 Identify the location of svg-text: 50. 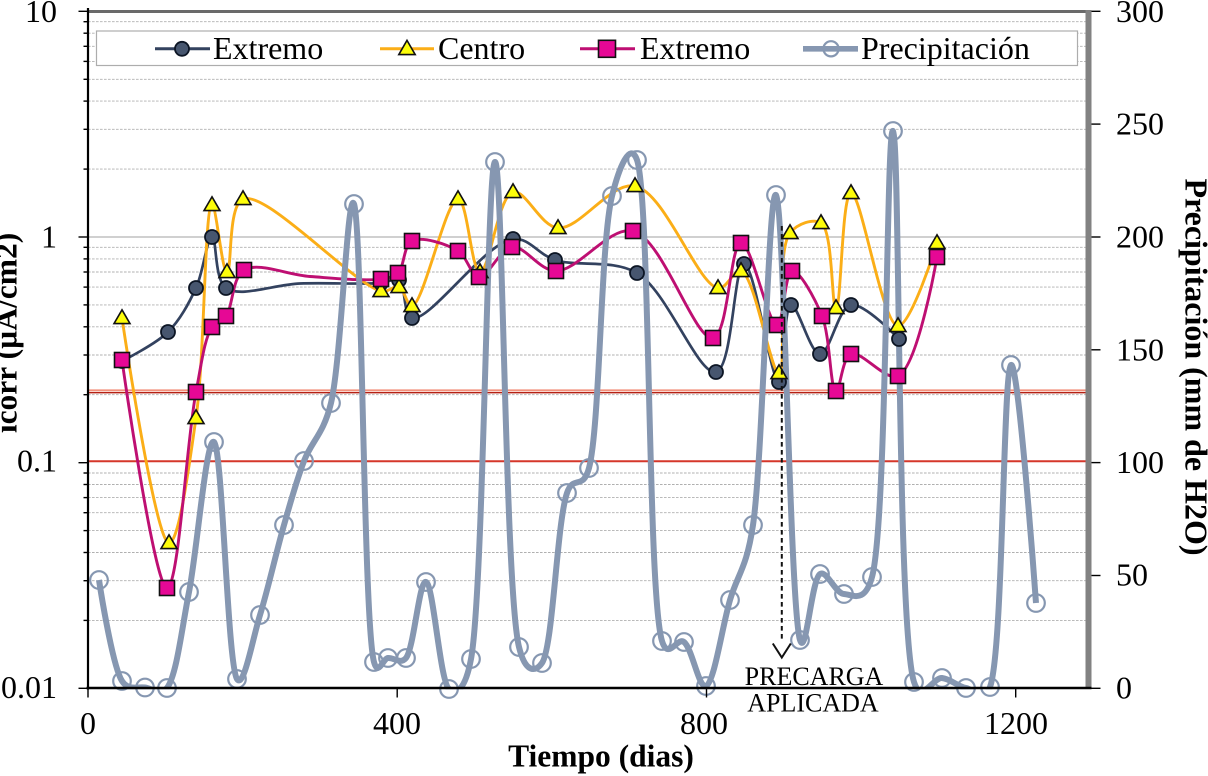
(1132, 575).